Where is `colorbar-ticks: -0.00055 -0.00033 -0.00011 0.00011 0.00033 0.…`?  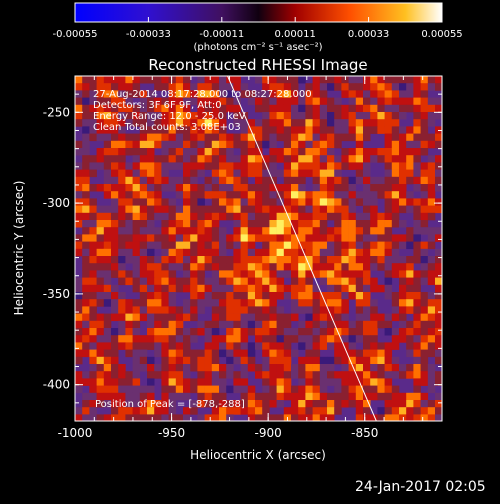
colorbar-ticks: -0.00055 -0.00033 -0.00011 0.00011 0.00033 0.… is located at coordinates (258, 28).